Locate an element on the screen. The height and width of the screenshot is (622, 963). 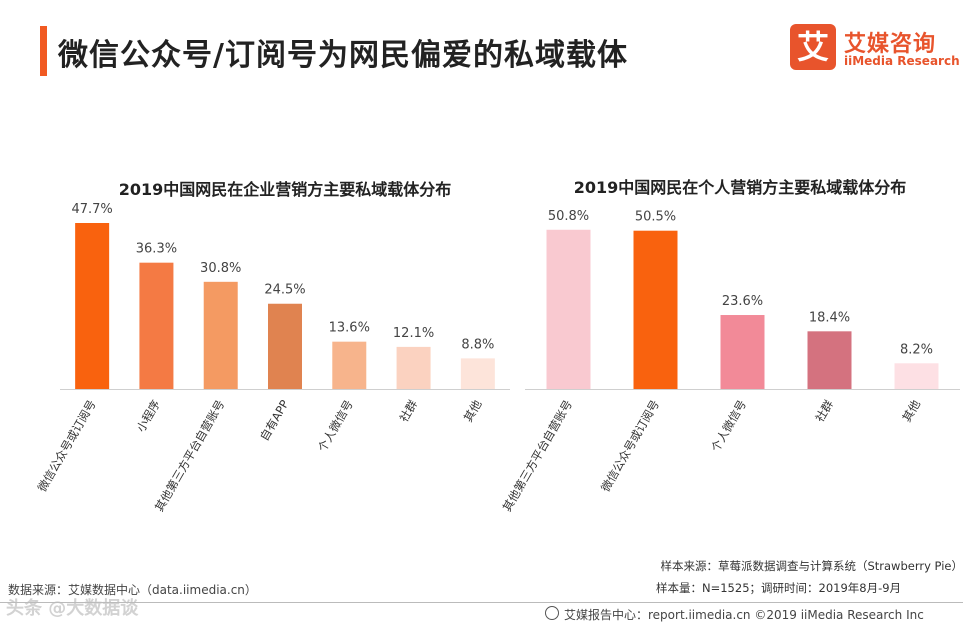
data-label: 24.5% is located at coordinates (284, 290).